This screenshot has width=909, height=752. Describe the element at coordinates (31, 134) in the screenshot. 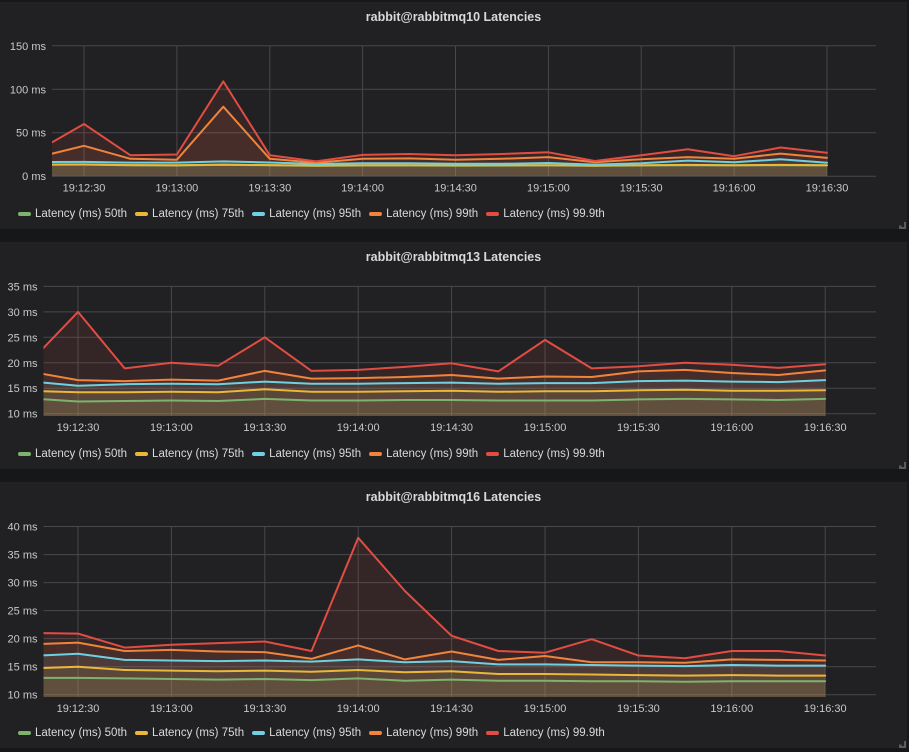

I see `svg-text: 50 ms` at that location.